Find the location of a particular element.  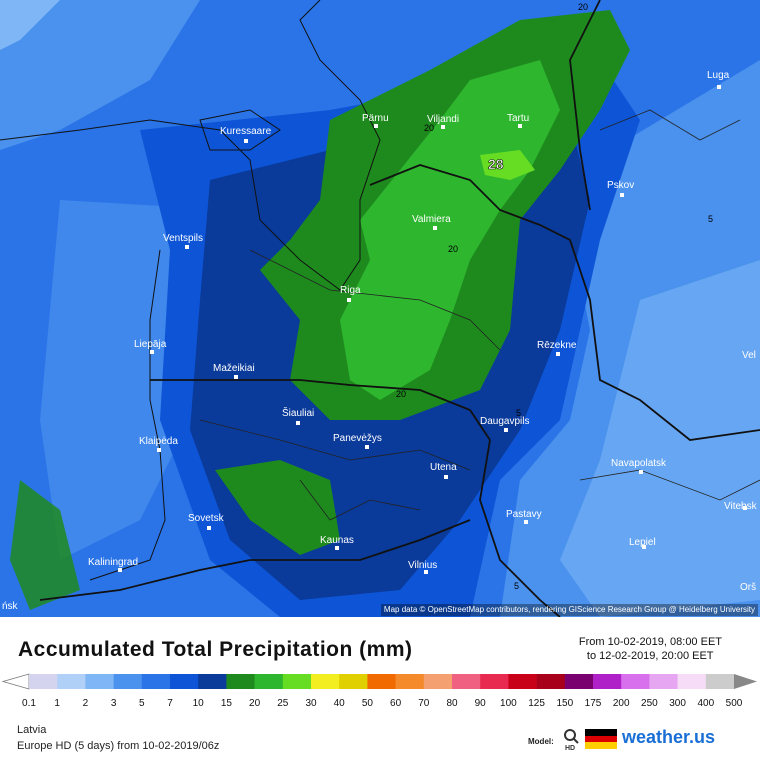

saaremaa-island is located at coordinates (240, 130).